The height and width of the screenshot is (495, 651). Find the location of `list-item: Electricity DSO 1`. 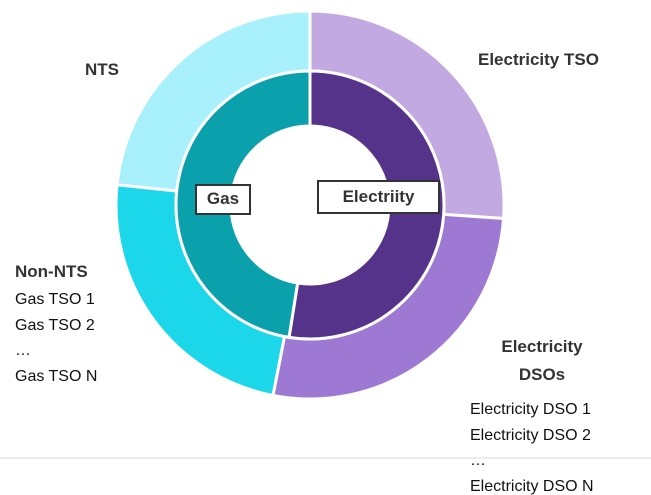

list-item: Electricity DSO 1 is located at coordinates (530, 409).